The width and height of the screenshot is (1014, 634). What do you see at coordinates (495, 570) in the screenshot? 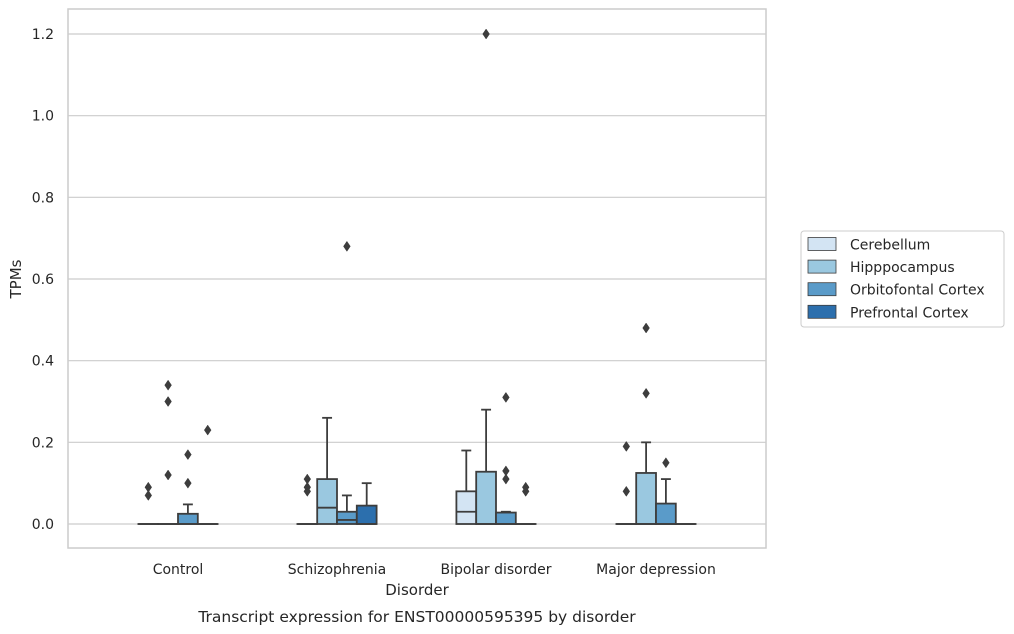
I see `x-tick-label: Bipolar disorder` at bounding box center [495, 570].